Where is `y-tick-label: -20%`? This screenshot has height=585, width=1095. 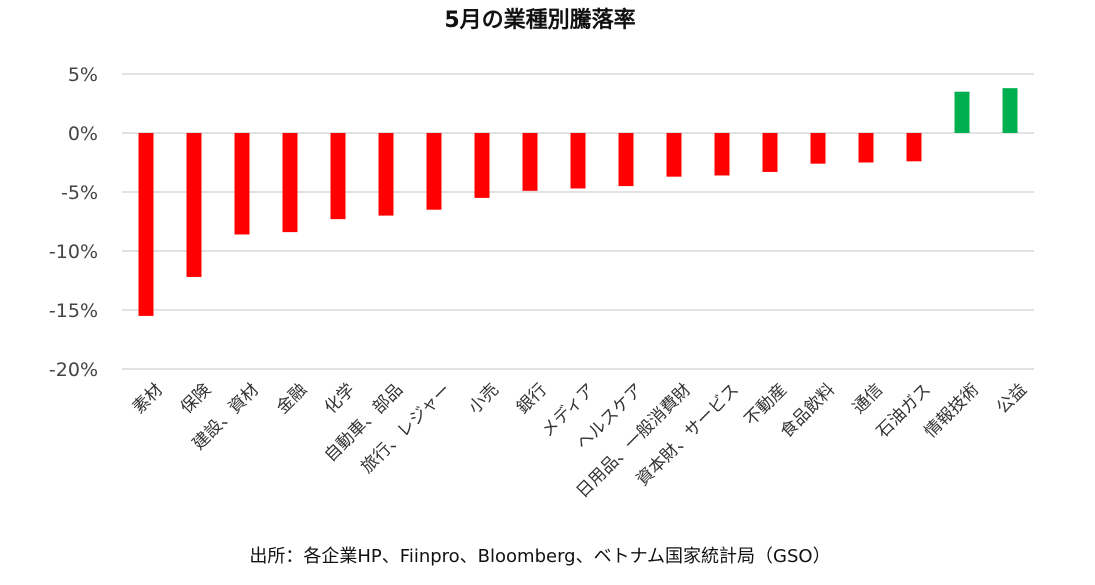 y-tick-label: -20% is located at coordinates (73, 370).